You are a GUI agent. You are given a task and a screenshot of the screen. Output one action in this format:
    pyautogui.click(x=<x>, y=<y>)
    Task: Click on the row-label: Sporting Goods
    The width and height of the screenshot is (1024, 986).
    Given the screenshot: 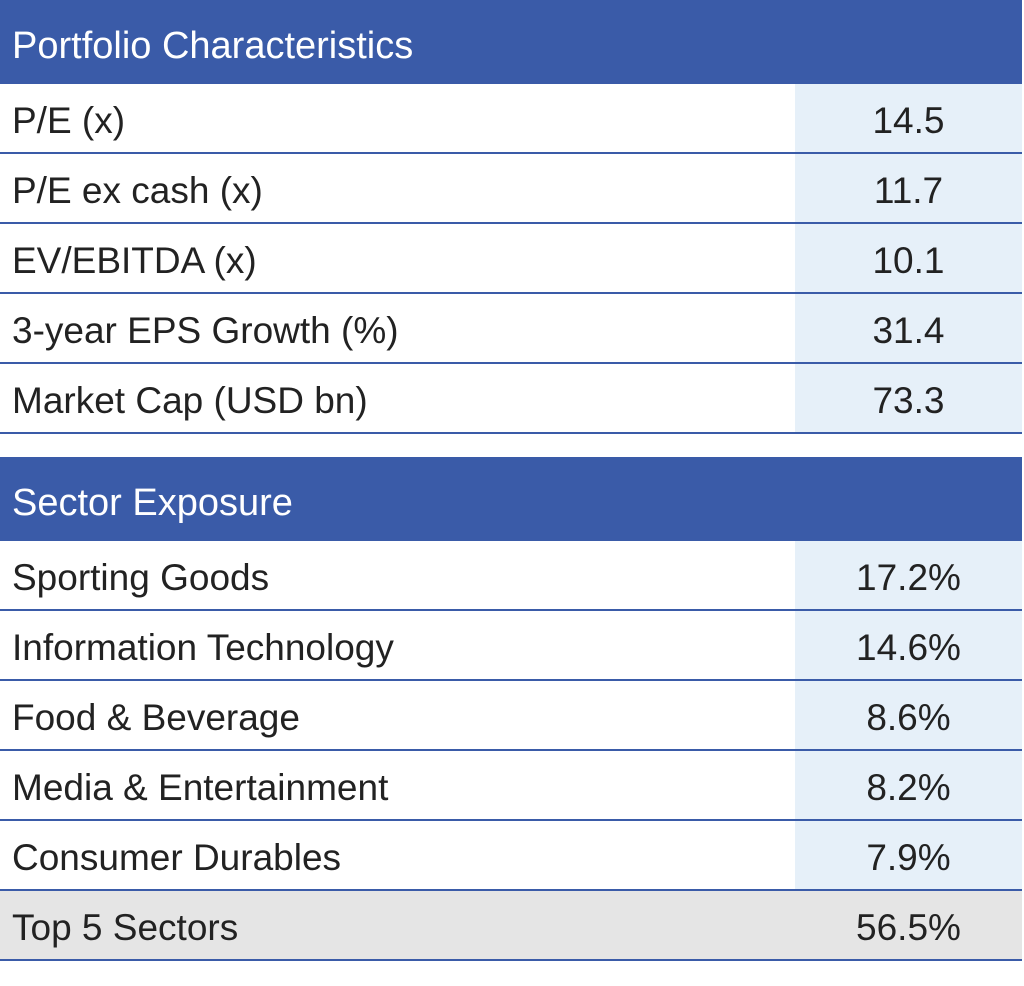 What is the action you would take?
    pyautogui.click(x=141, y=577)
    